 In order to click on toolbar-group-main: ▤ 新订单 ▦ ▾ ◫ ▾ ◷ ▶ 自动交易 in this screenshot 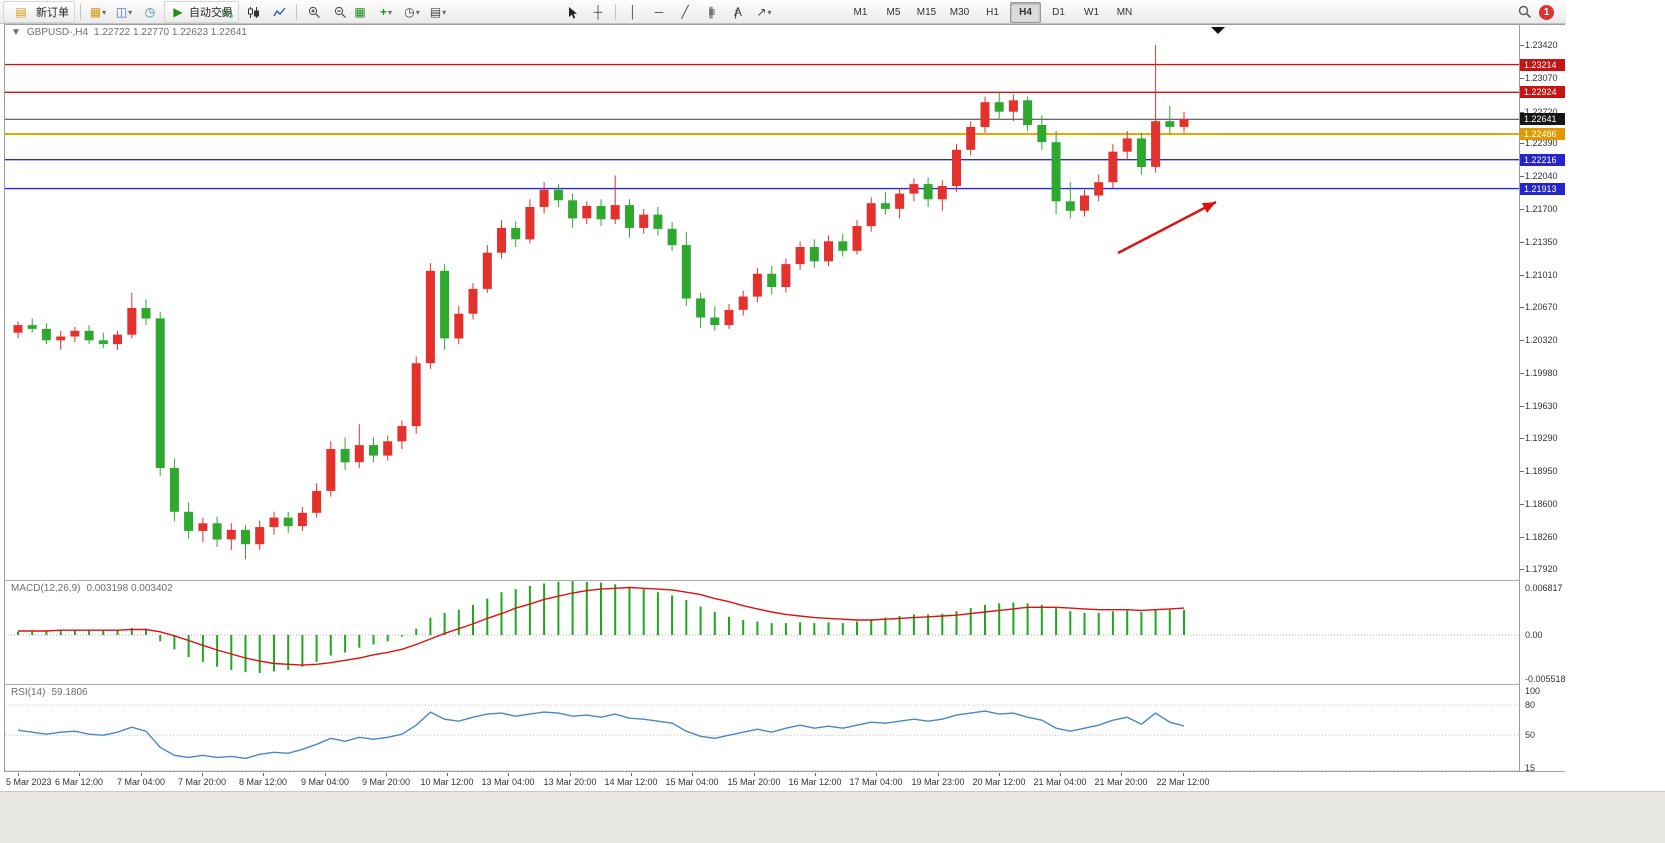, I will do `click(121, 12)`.